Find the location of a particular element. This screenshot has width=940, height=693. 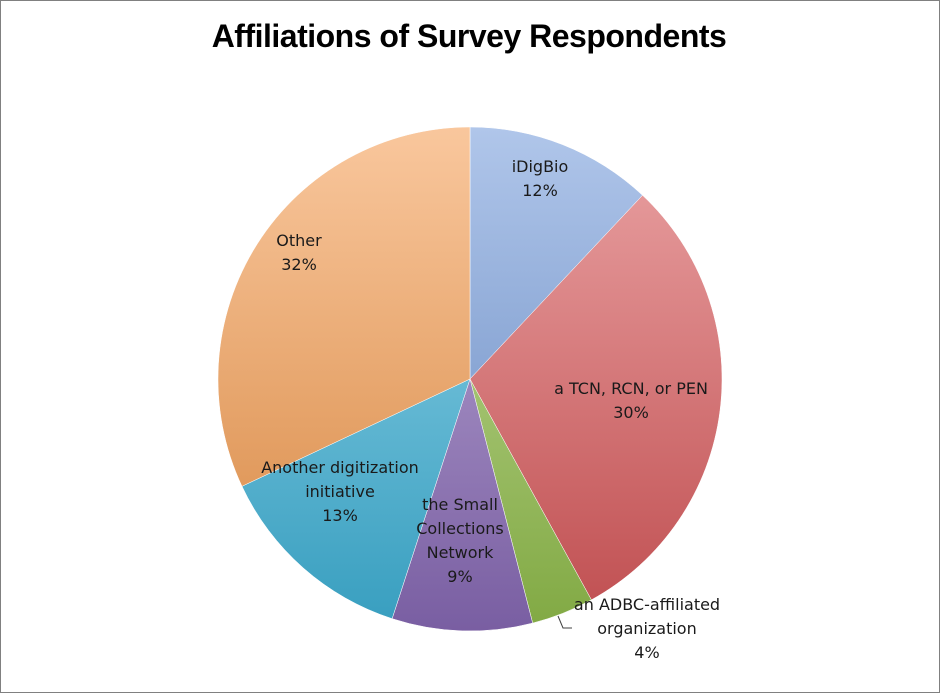

data-label-another-digitization-initiative: Another digitization initiative 13% is located at coordinates (340, 491).